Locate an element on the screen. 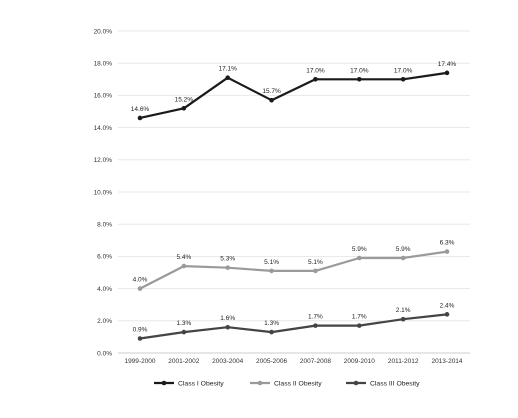  data-label: 14.6% is located at coordinates (140, 109).